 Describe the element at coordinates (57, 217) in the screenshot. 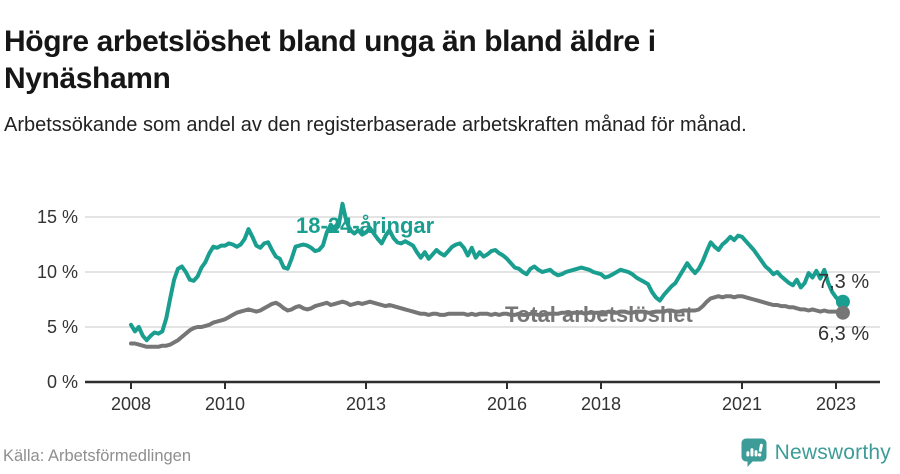

I see `y-tick-label-15: 15 %` at that location.